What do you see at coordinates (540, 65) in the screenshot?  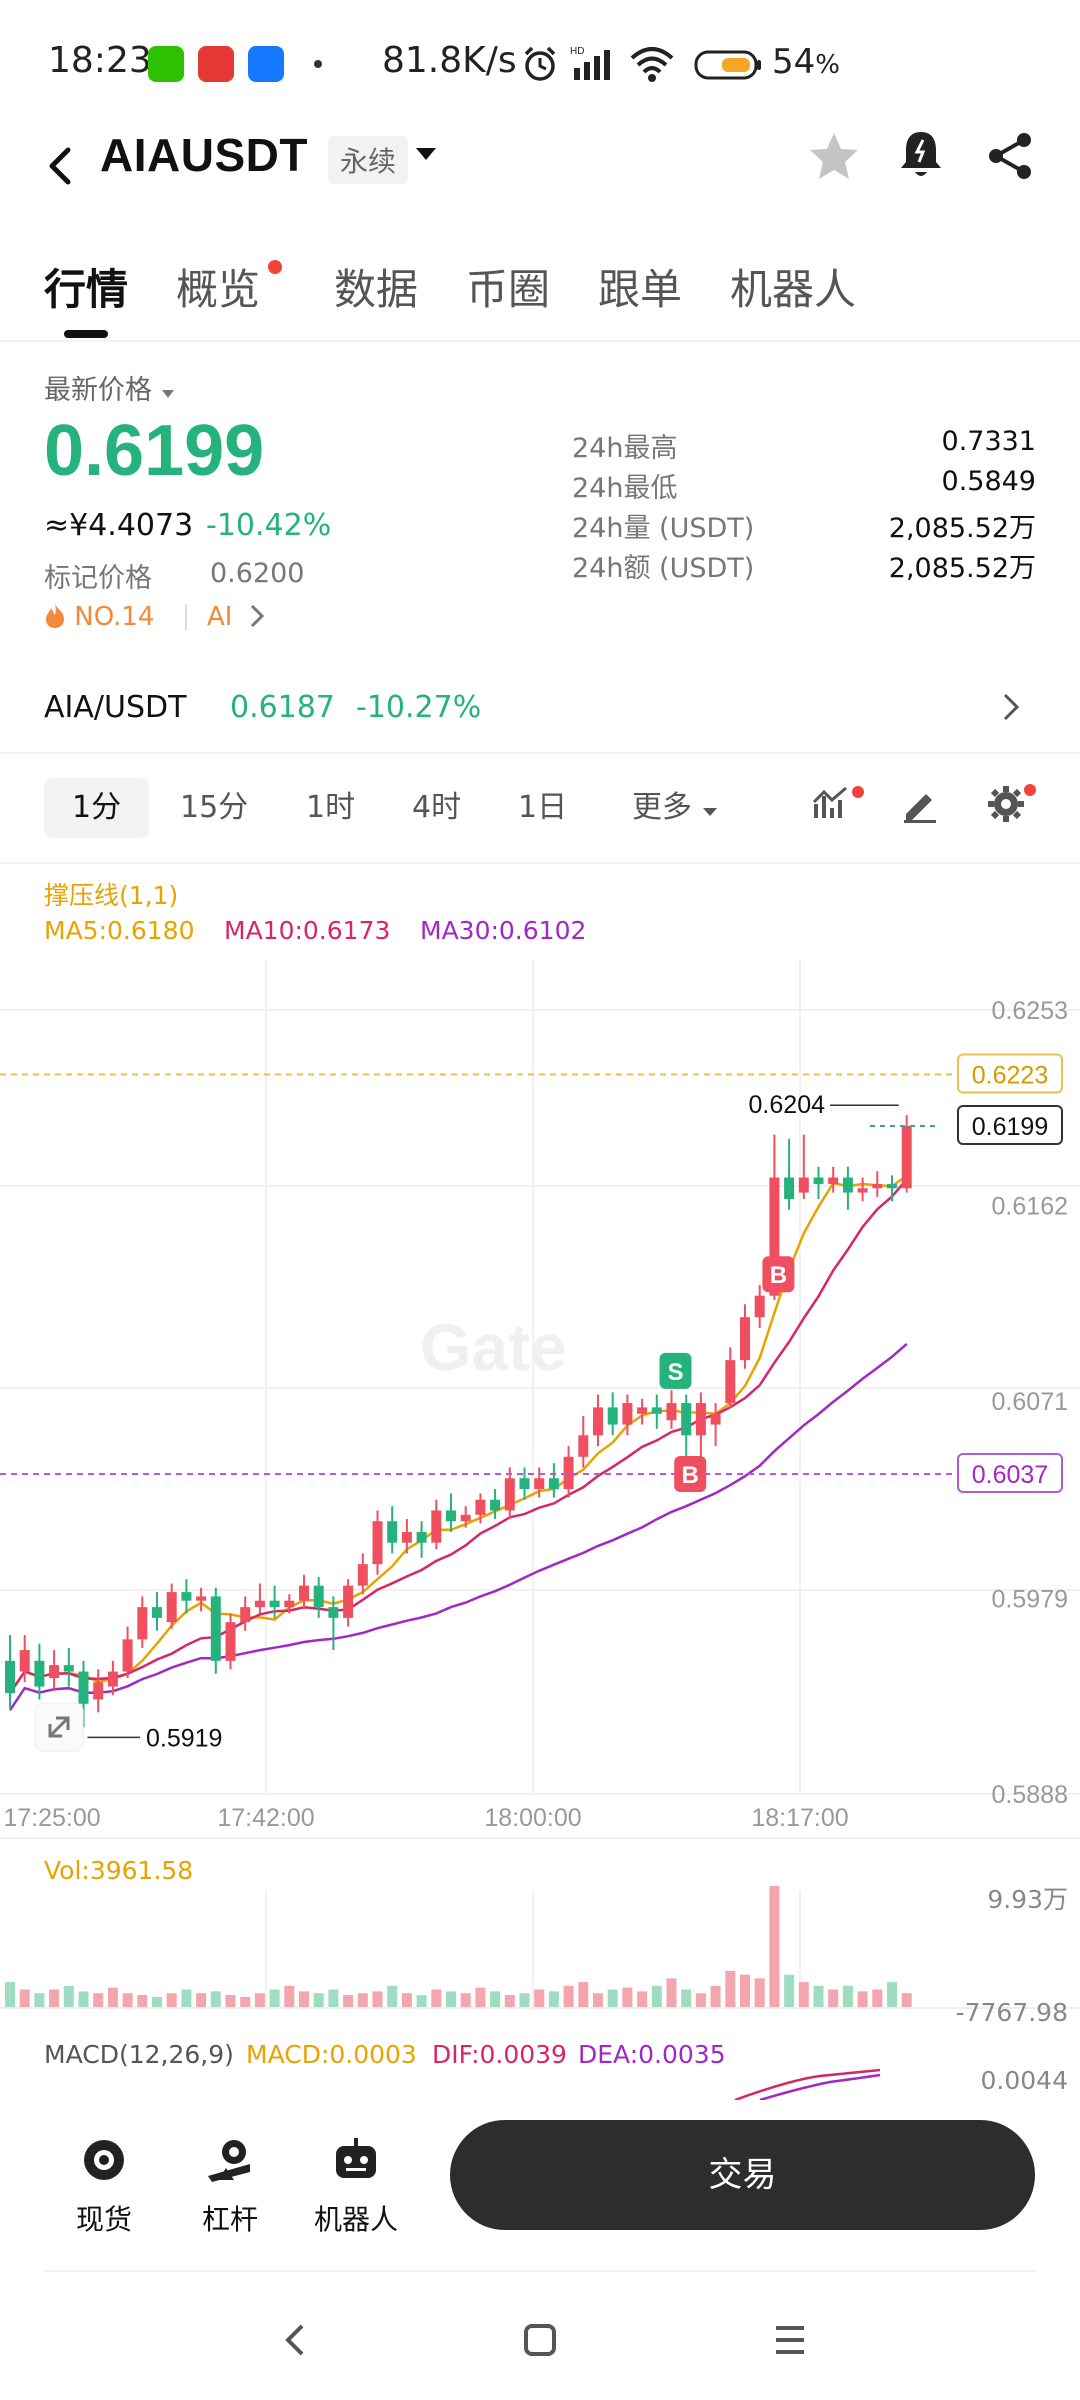 I see `status-bar: 18:23 81.8K/s HD 54%` at bounding box center [540, 65].